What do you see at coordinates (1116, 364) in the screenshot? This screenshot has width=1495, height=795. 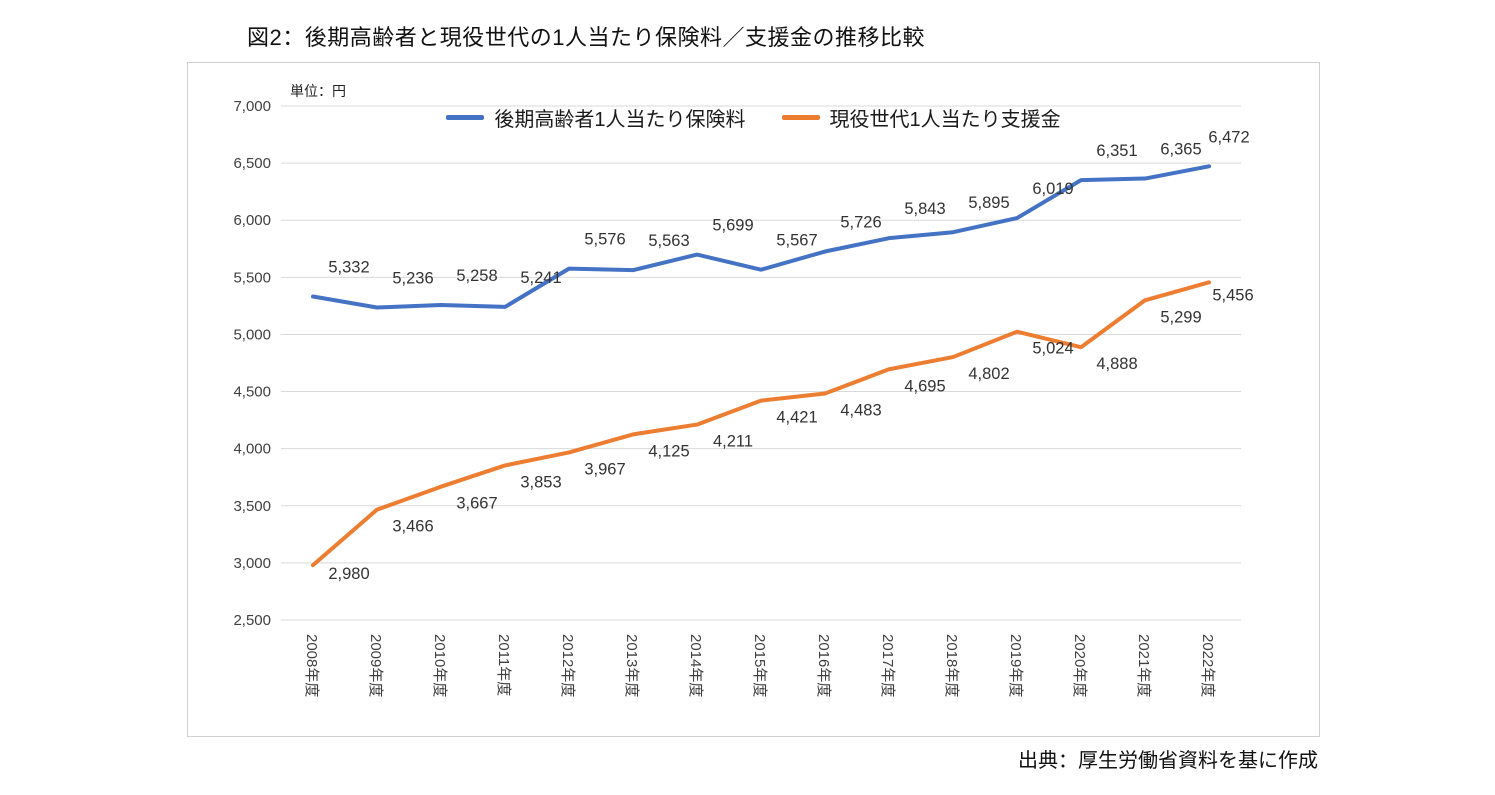 I see `data-label: 4,888` at bounding box center [1116, 364].